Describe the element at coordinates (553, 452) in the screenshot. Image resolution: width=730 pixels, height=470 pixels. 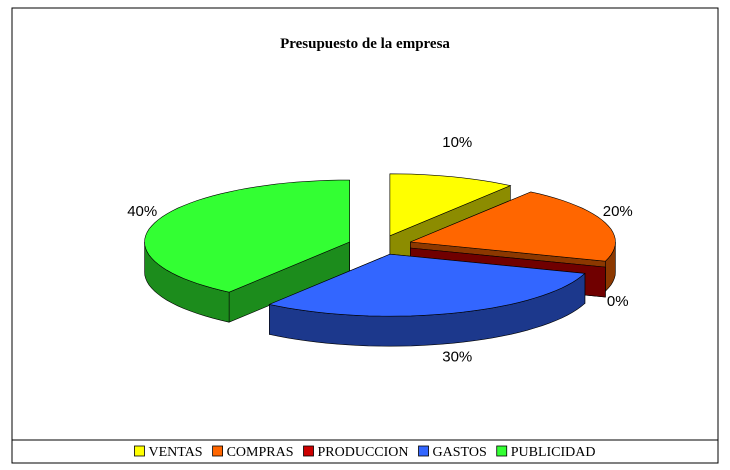
I see `legend-label: PUBLICIDAD` at that location.